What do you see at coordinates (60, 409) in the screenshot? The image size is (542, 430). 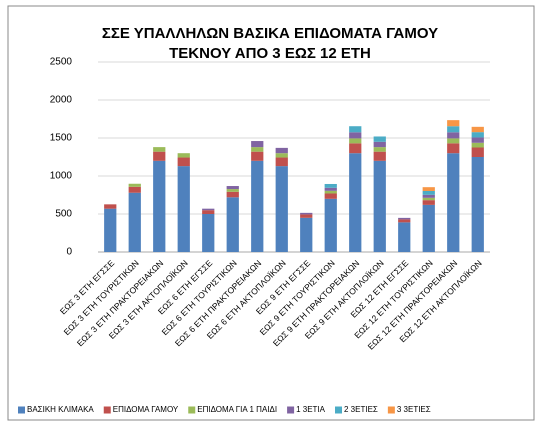 I see `legend-label: ΒΑΣΙΚΗ ΚΛΙΜΑΚΑ` at bounding box center [60, 409].